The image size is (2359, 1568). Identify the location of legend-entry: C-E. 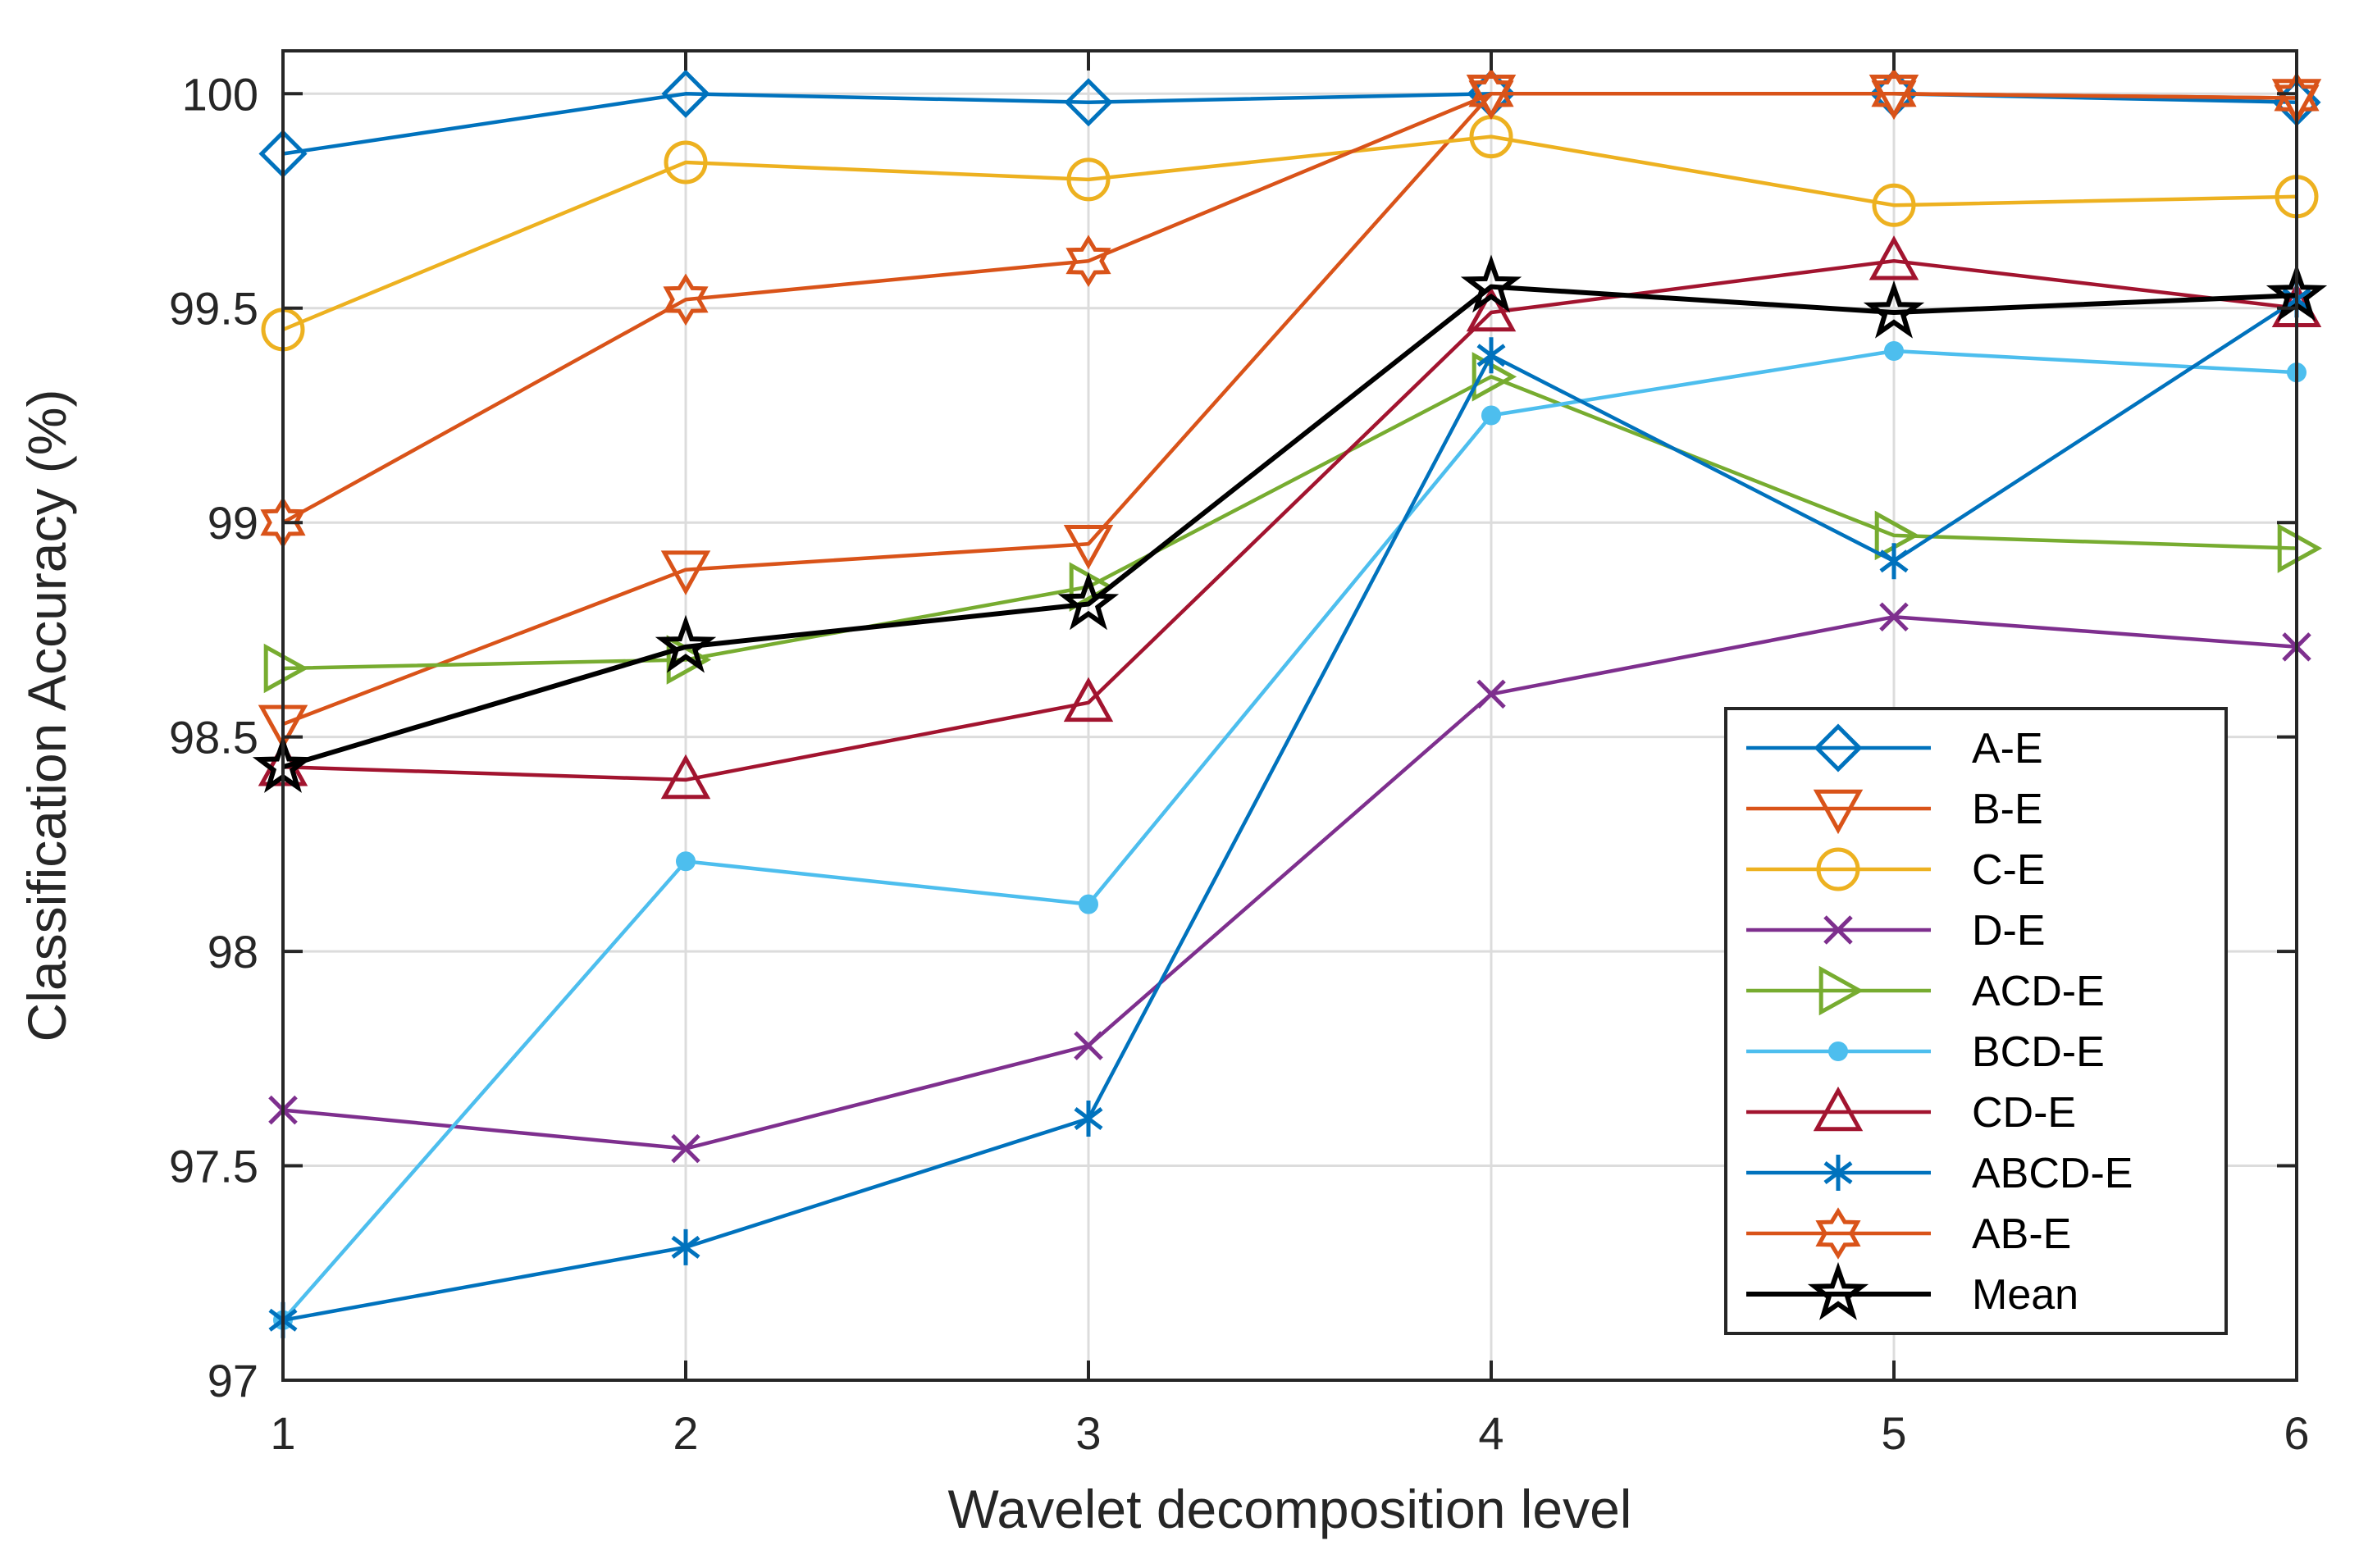
(1896, 870).